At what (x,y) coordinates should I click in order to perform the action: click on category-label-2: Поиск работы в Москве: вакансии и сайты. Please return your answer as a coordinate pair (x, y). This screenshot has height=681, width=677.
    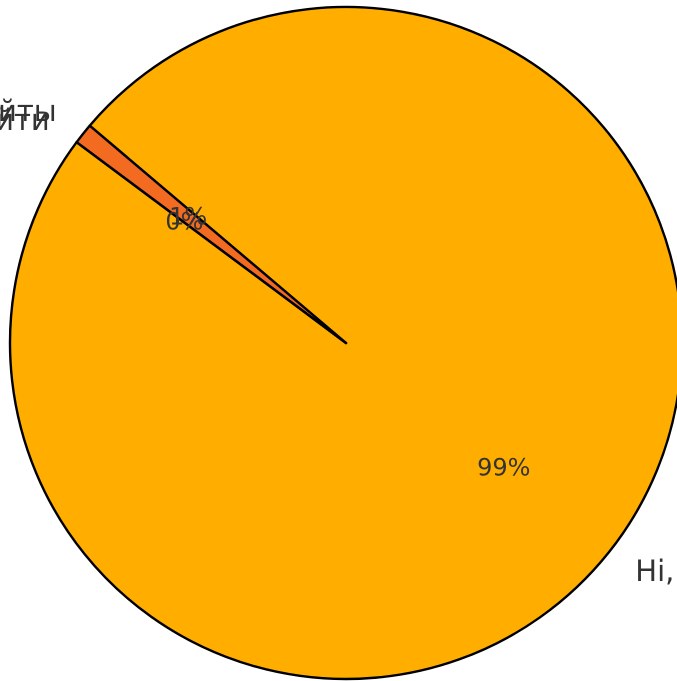
    Looking at the image, I should click on (28, 111).